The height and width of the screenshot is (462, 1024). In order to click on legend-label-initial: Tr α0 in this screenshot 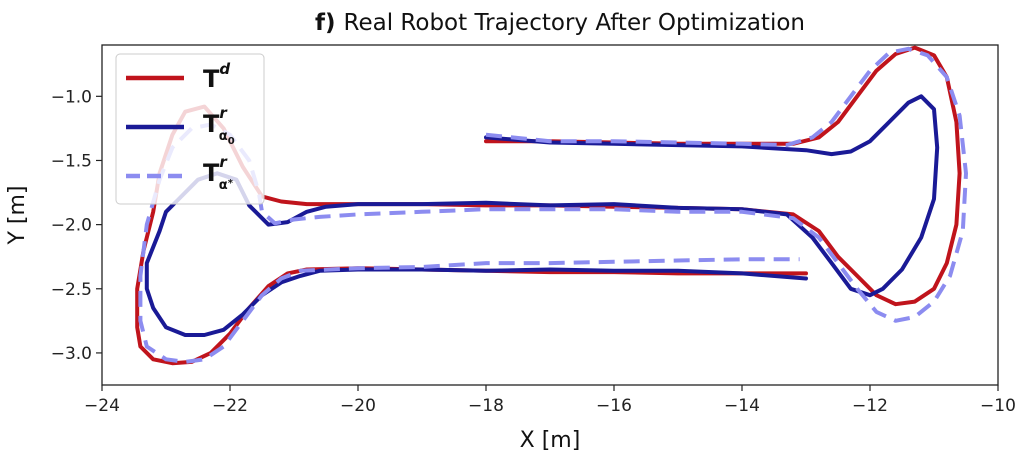, I will do `click(219, 125)`.